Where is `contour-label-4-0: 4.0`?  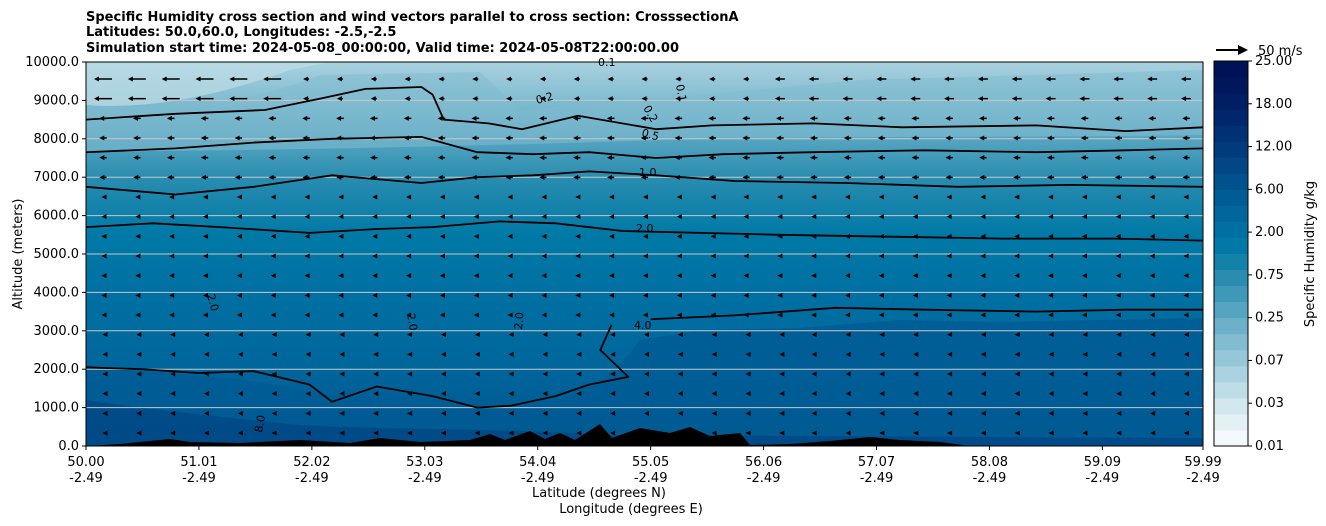 contour-label-4-0: 4.0 is located at coordinates (643, 325).